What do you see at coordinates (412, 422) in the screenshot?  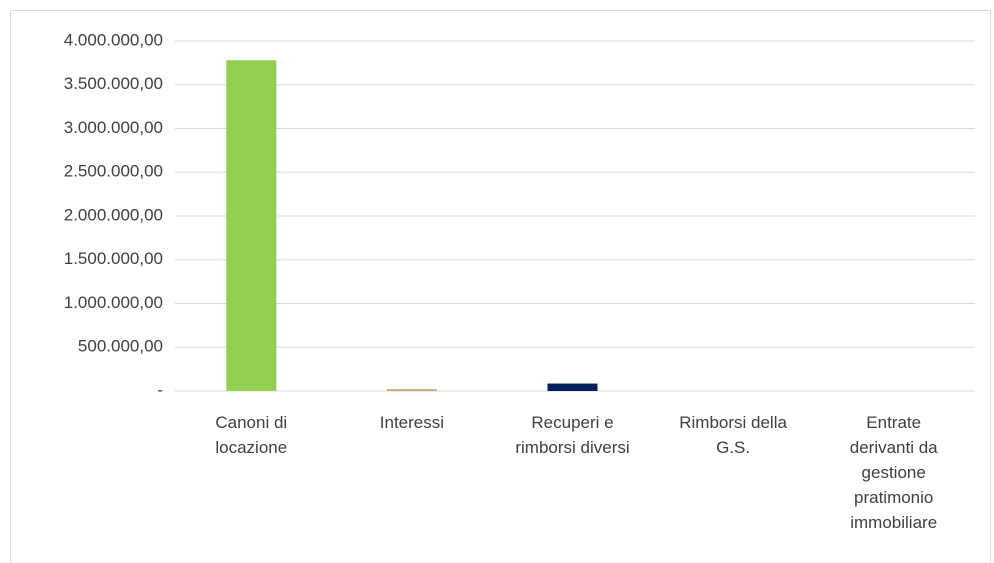 I see `x-tick-label: Interessi` at bounding box center [412, 422].